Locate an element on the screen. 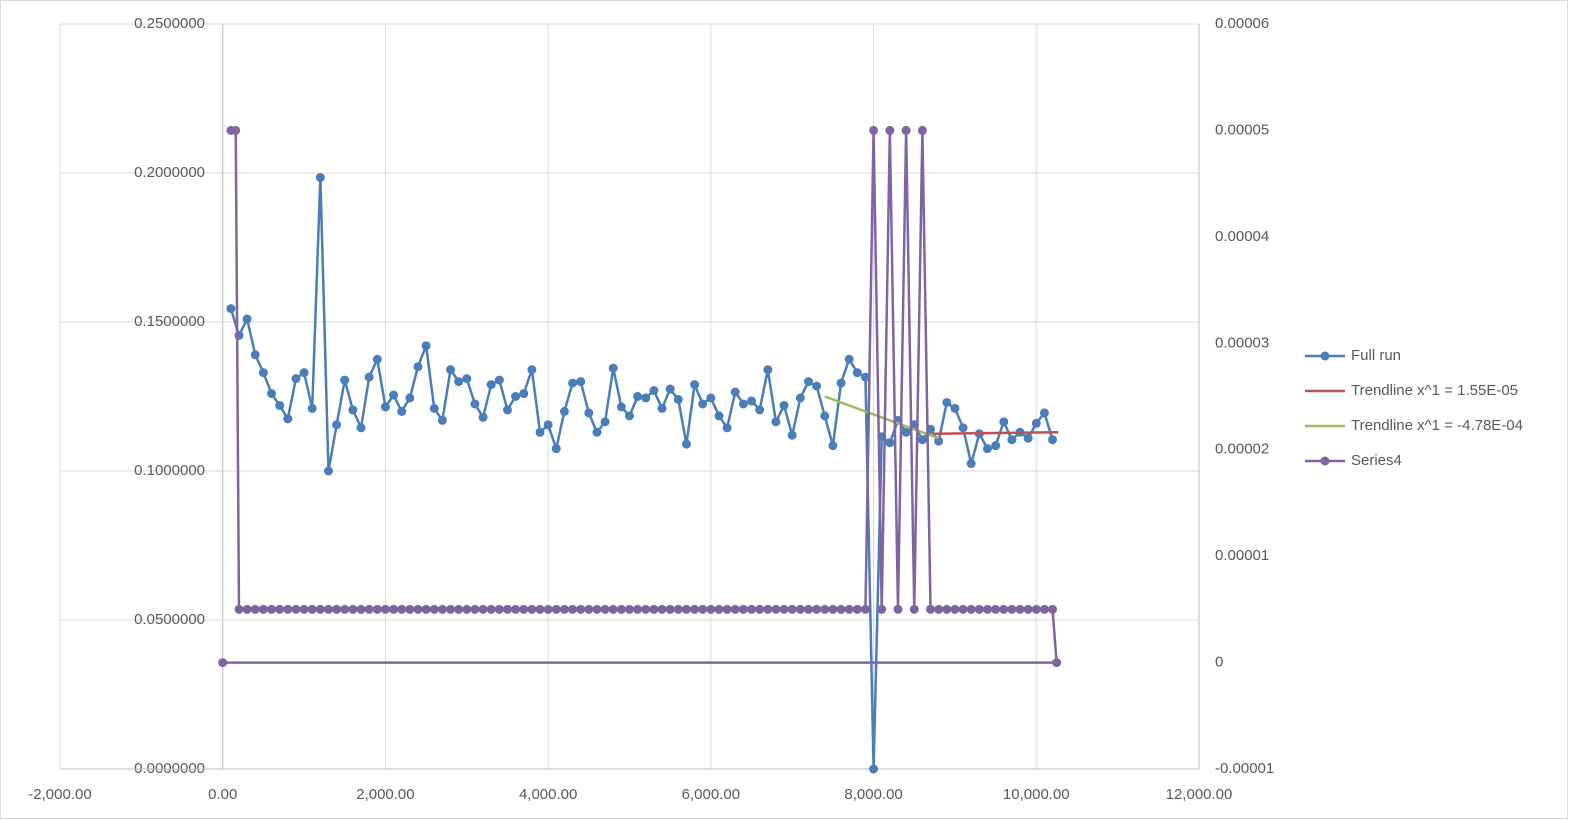  y2-tick-label: 0.00005 is located at coordinates (1242, 129).